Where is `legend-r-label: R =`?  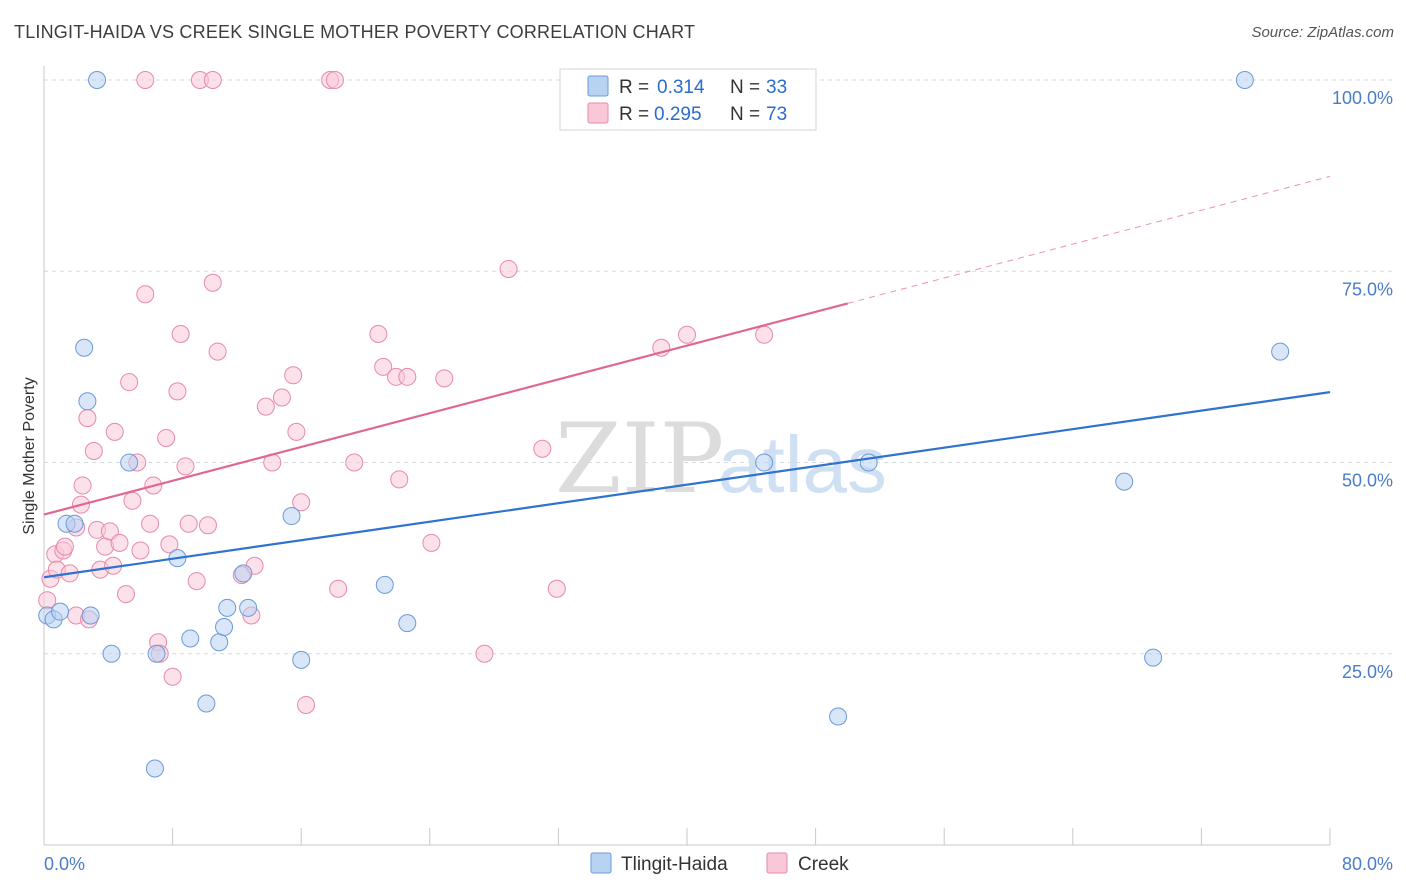
legend-r-label: R = is located at coordinates (634, 87).